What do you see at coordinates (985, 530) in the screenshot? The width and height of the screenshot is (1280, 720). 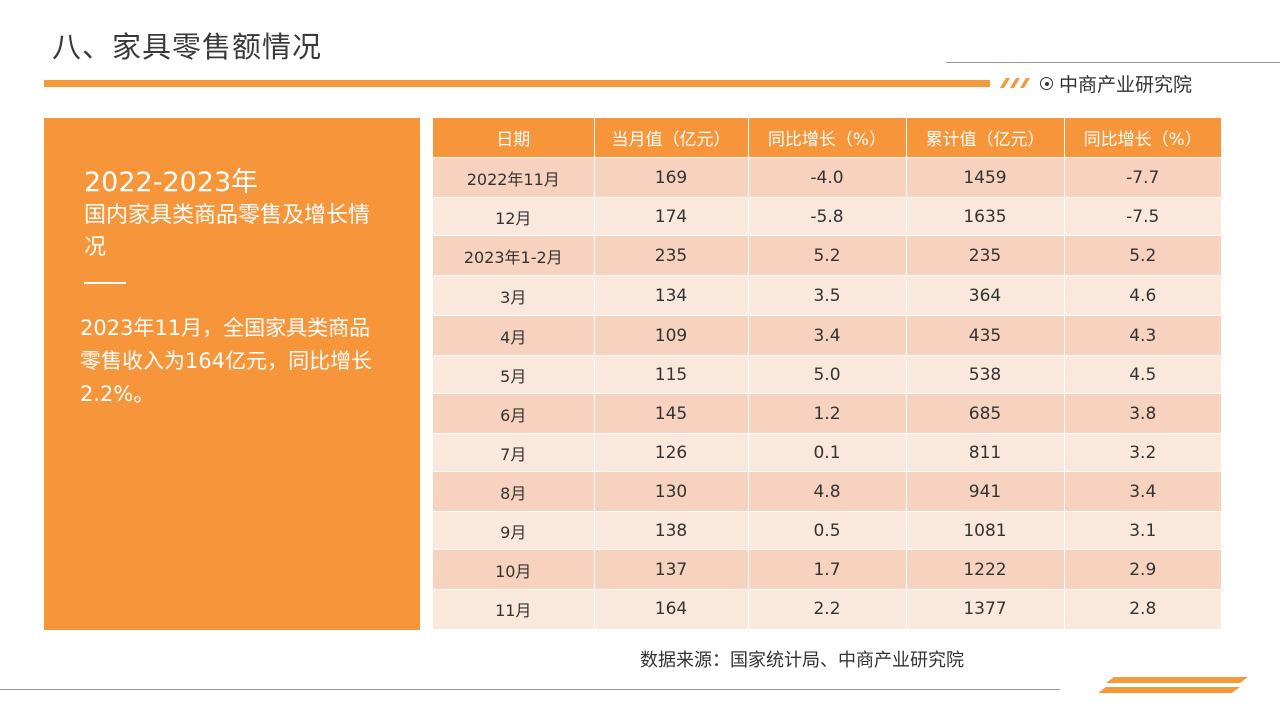 I see `cell-cumulative-value: 1081` at bounding box center [985, 530].